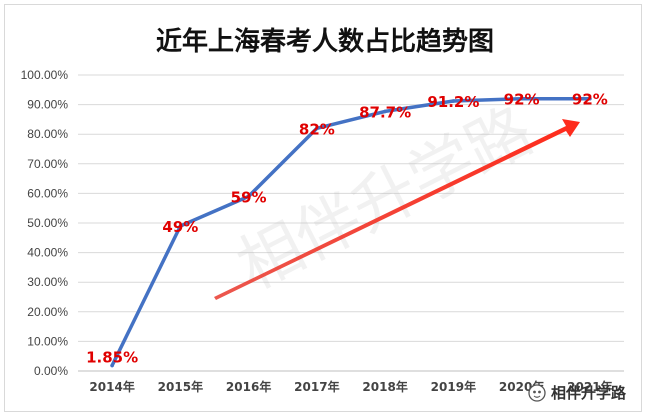 Image resolution: width=650 pixels, height=418 pixels. What do you see at coordinates (47, 193) in the screenshot?
I see `y-tick-label: 60.00%` at bounding box center [47, 193].